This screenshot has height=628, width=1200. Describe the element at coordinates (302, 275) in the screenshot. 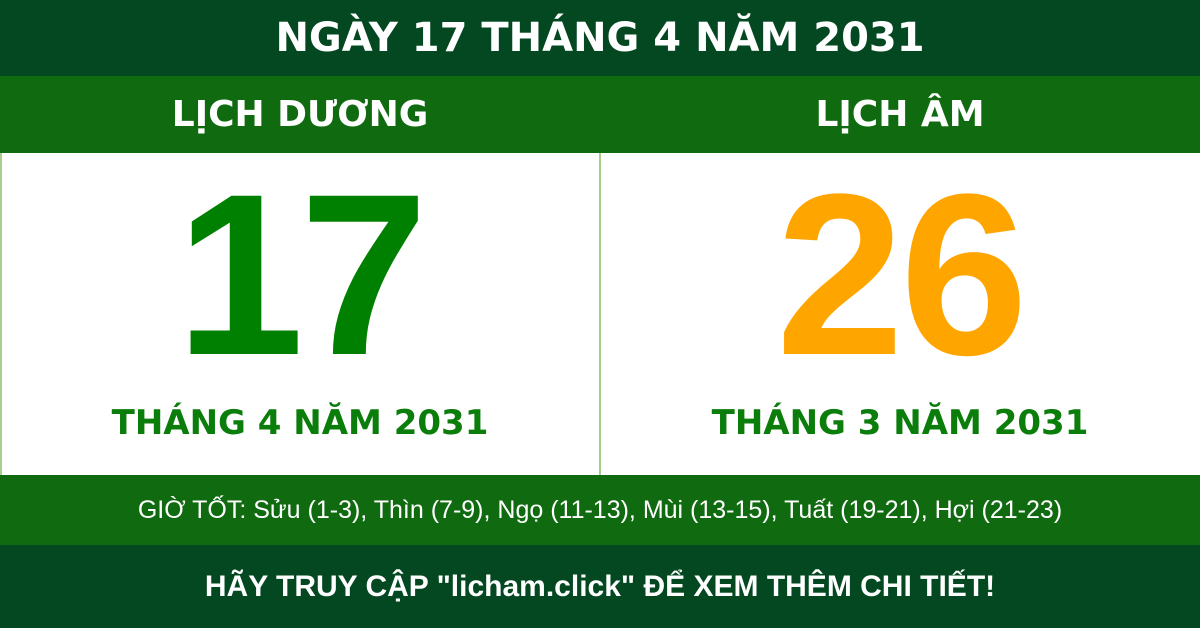

I see `solar-day: 17` at that location.